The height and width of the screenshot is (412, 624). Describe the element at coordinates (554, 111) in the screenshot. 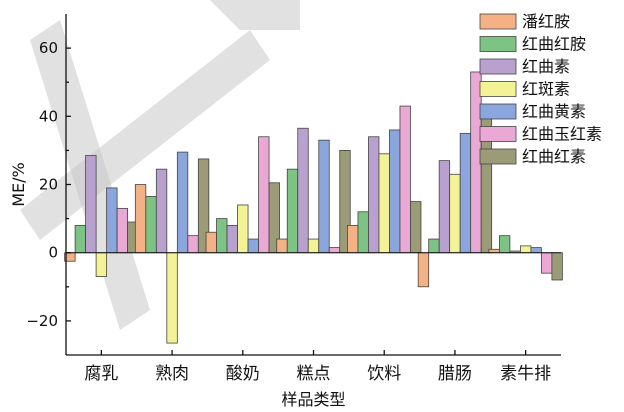

I see `legend-label: 红曲黄素` at that location.